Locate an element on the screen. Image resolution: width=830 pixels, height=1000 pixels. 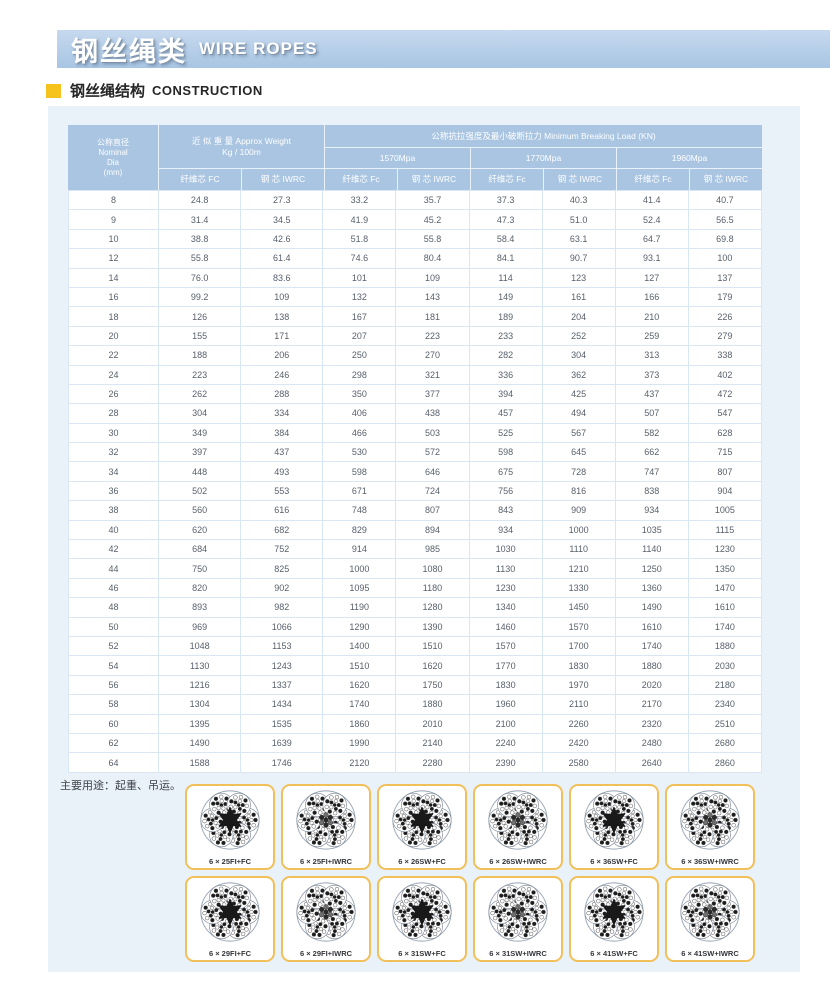
cell-value: 507 is located at coordinates (651, 413).